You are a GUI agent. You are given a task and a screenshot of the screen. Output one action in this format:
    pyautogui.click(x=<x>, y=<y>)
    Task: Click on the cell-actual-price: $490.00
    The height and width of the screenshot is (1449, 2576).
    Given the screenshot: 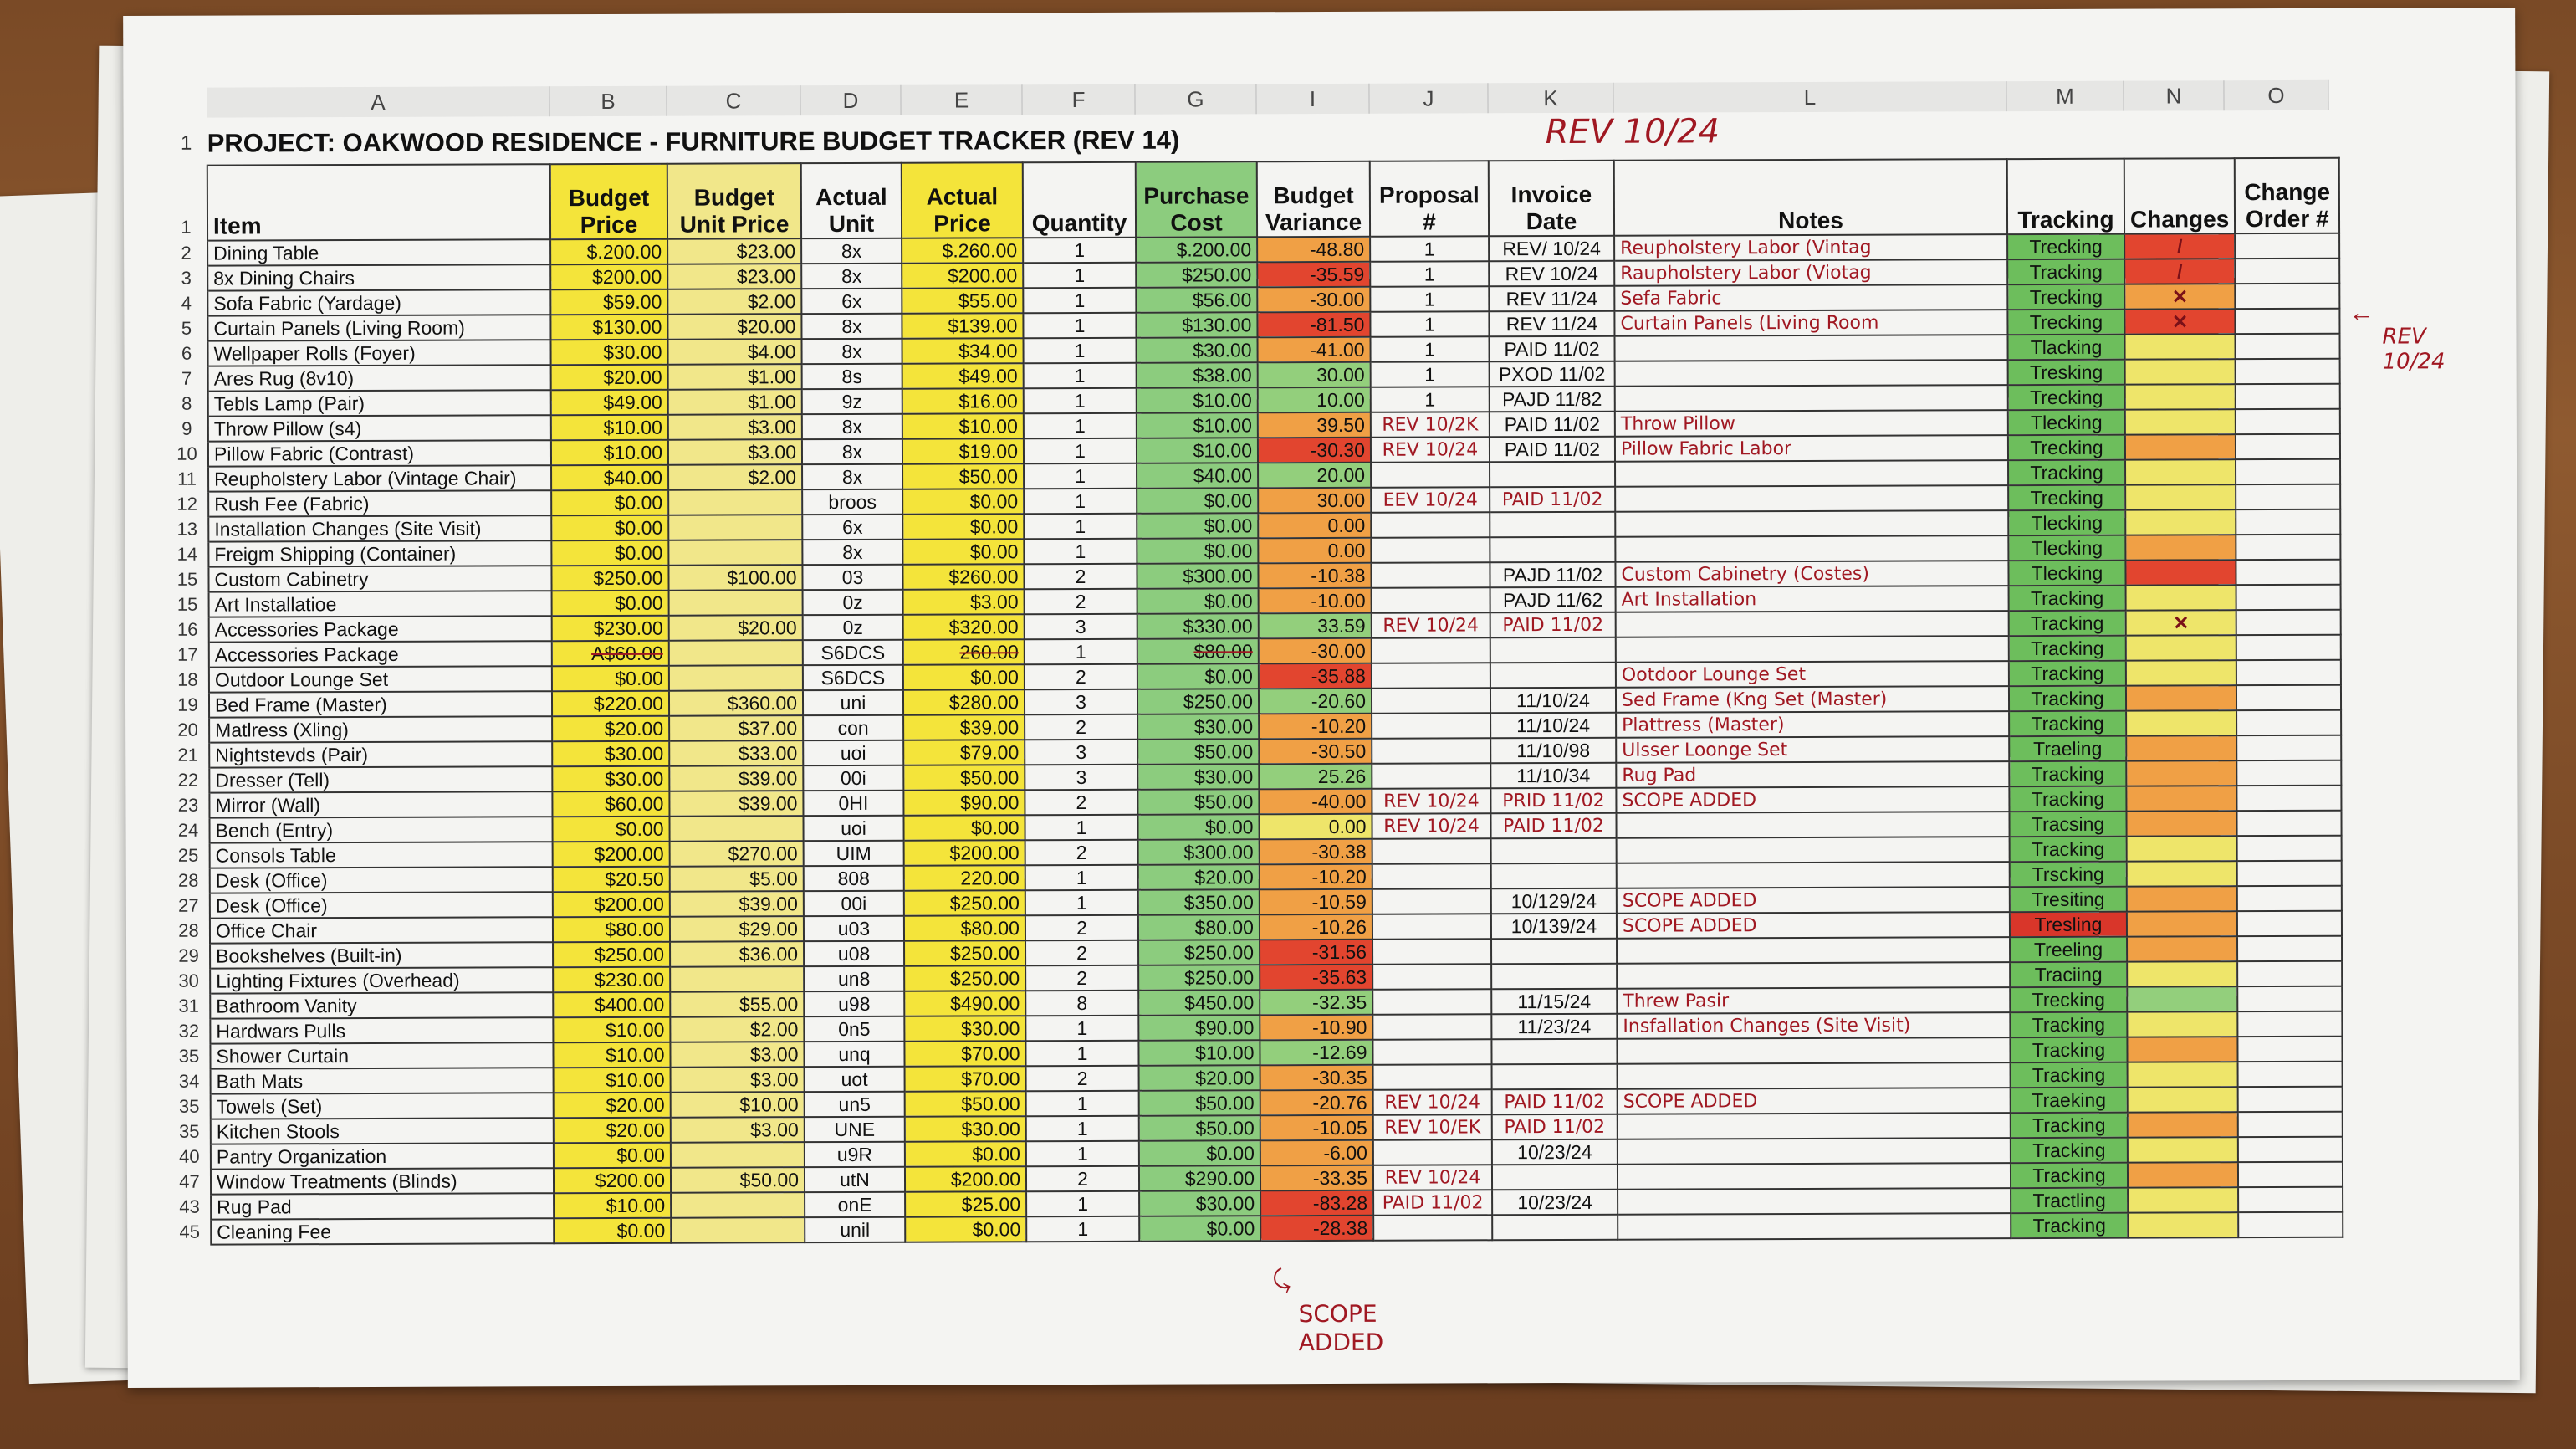 What is the action you would take?
    pyautogui.click(x=965, y=1003)
    